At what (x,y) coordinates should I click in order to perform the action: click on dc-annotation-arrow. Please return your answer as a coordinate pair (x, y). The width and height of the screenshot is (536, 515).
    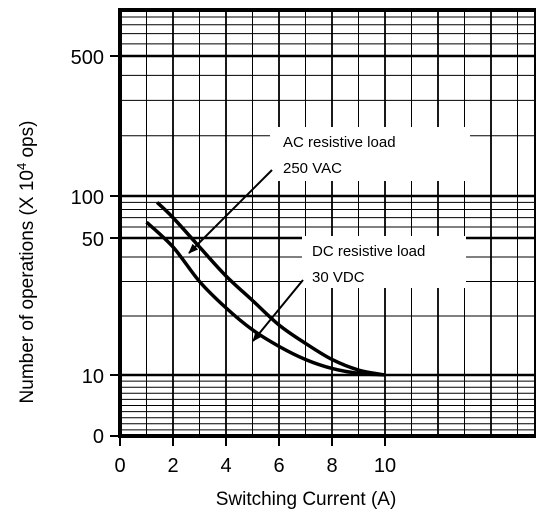
    Looking at the image, I should click on (278, 310).